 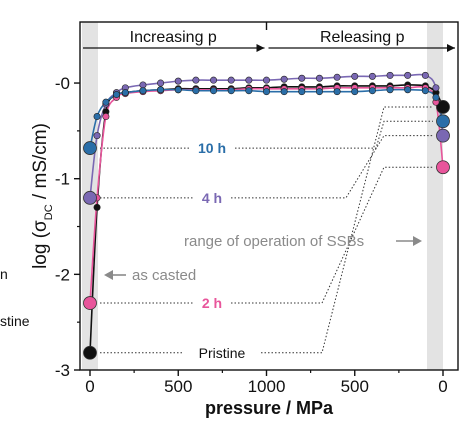 I want to click on series-label: 4 h, so click(x=212, y=198).